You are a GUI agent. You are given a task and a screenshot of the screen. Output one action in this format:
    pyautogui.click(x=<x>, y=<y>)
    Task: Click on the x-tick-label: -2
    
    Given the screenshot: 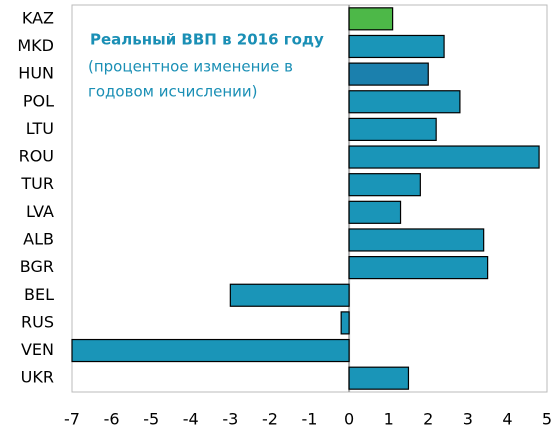 What is the action you would take?
    pyautogui.click(x=270, y=419)
    